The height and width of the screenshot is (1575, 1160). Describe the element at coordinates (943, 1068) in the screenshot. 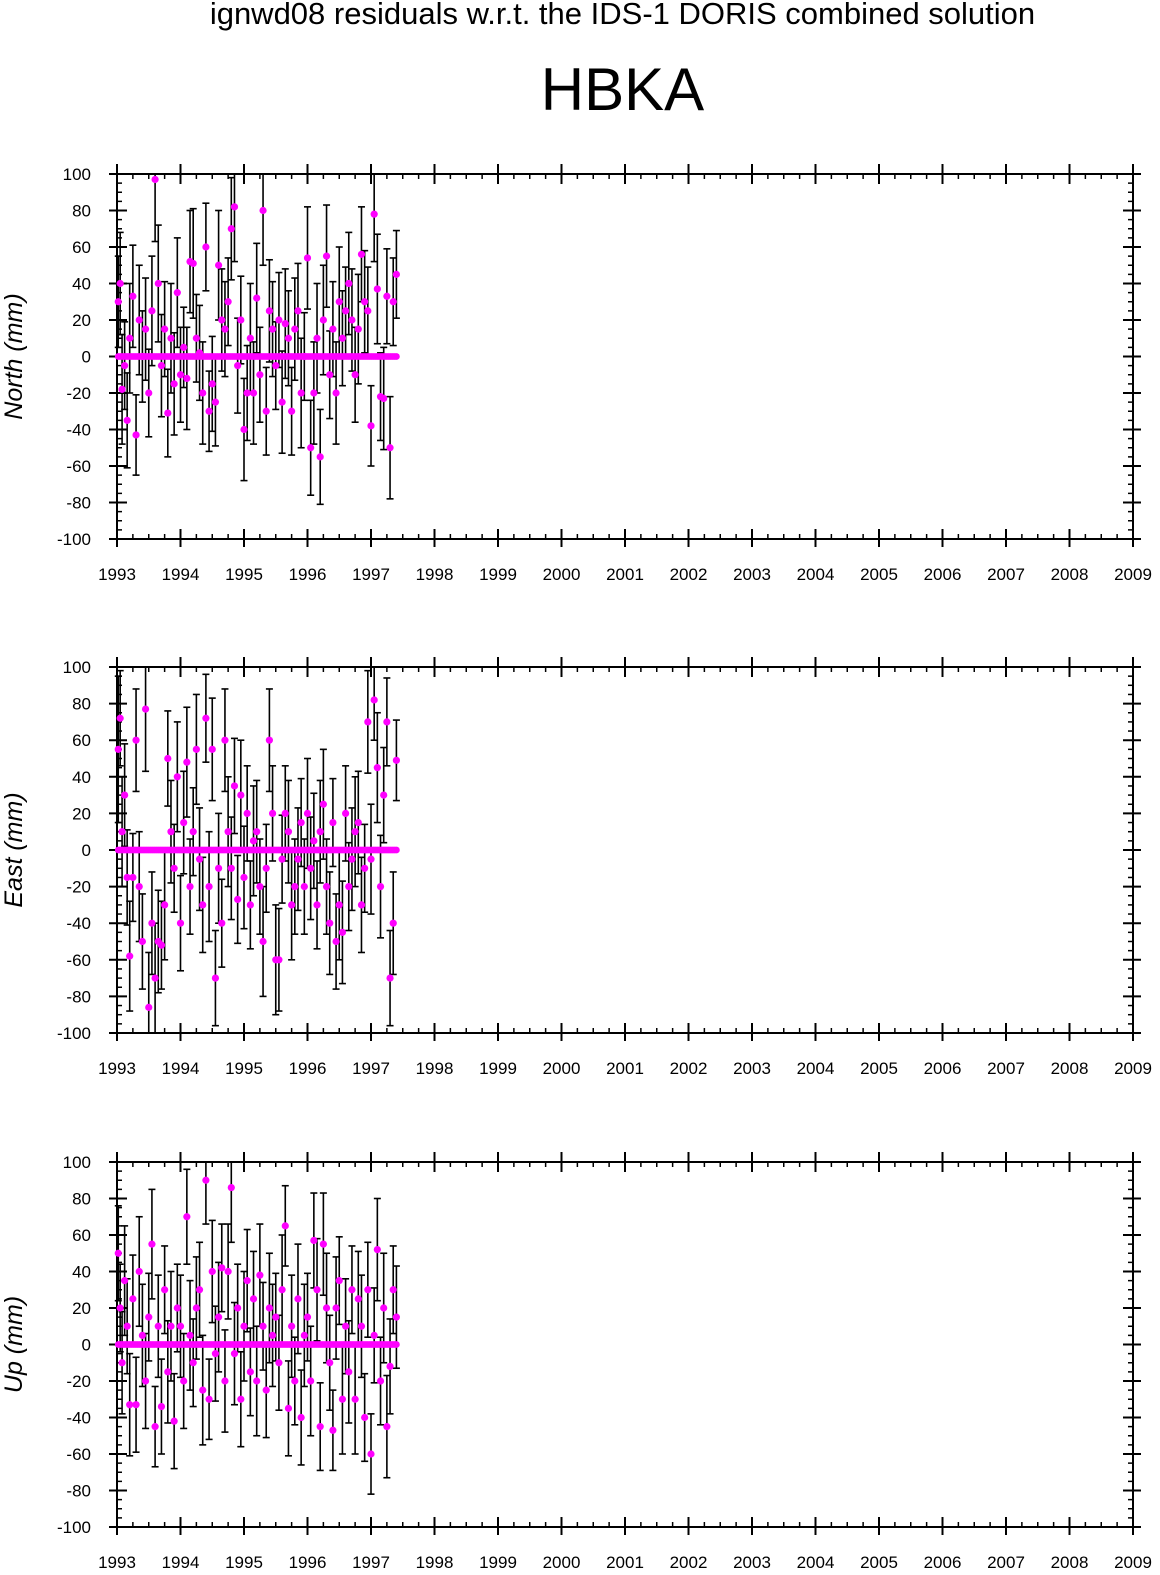

I see `east-x-tick-label: 2006` at that location.